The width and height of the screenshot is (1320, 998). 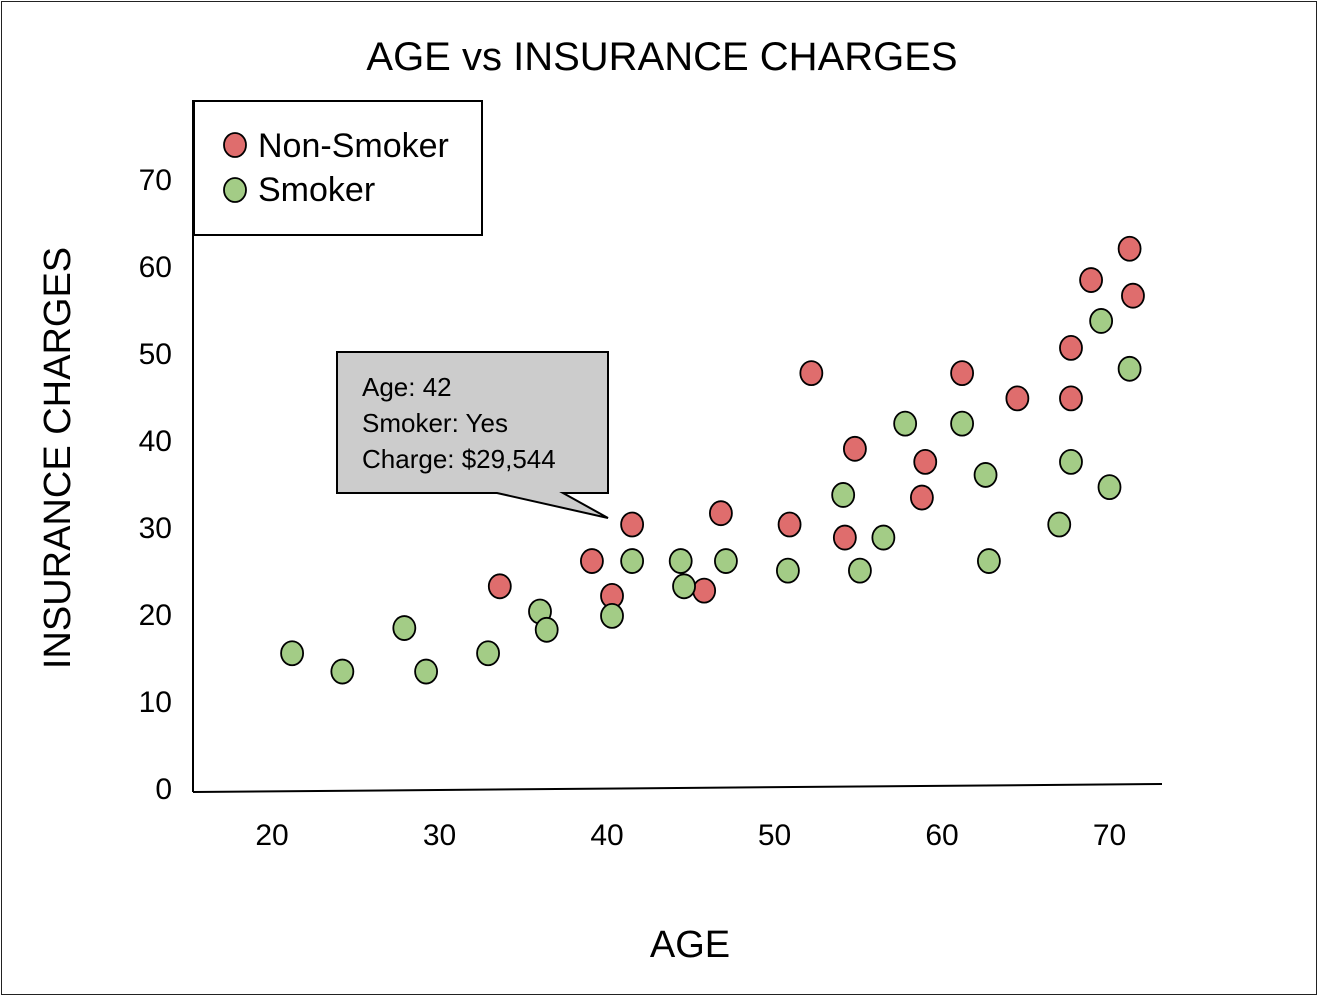 What do you see at coordinates (155, 441) in the screenshot?
I see `y-tick-label: 40` at bounding box center [155, 441].